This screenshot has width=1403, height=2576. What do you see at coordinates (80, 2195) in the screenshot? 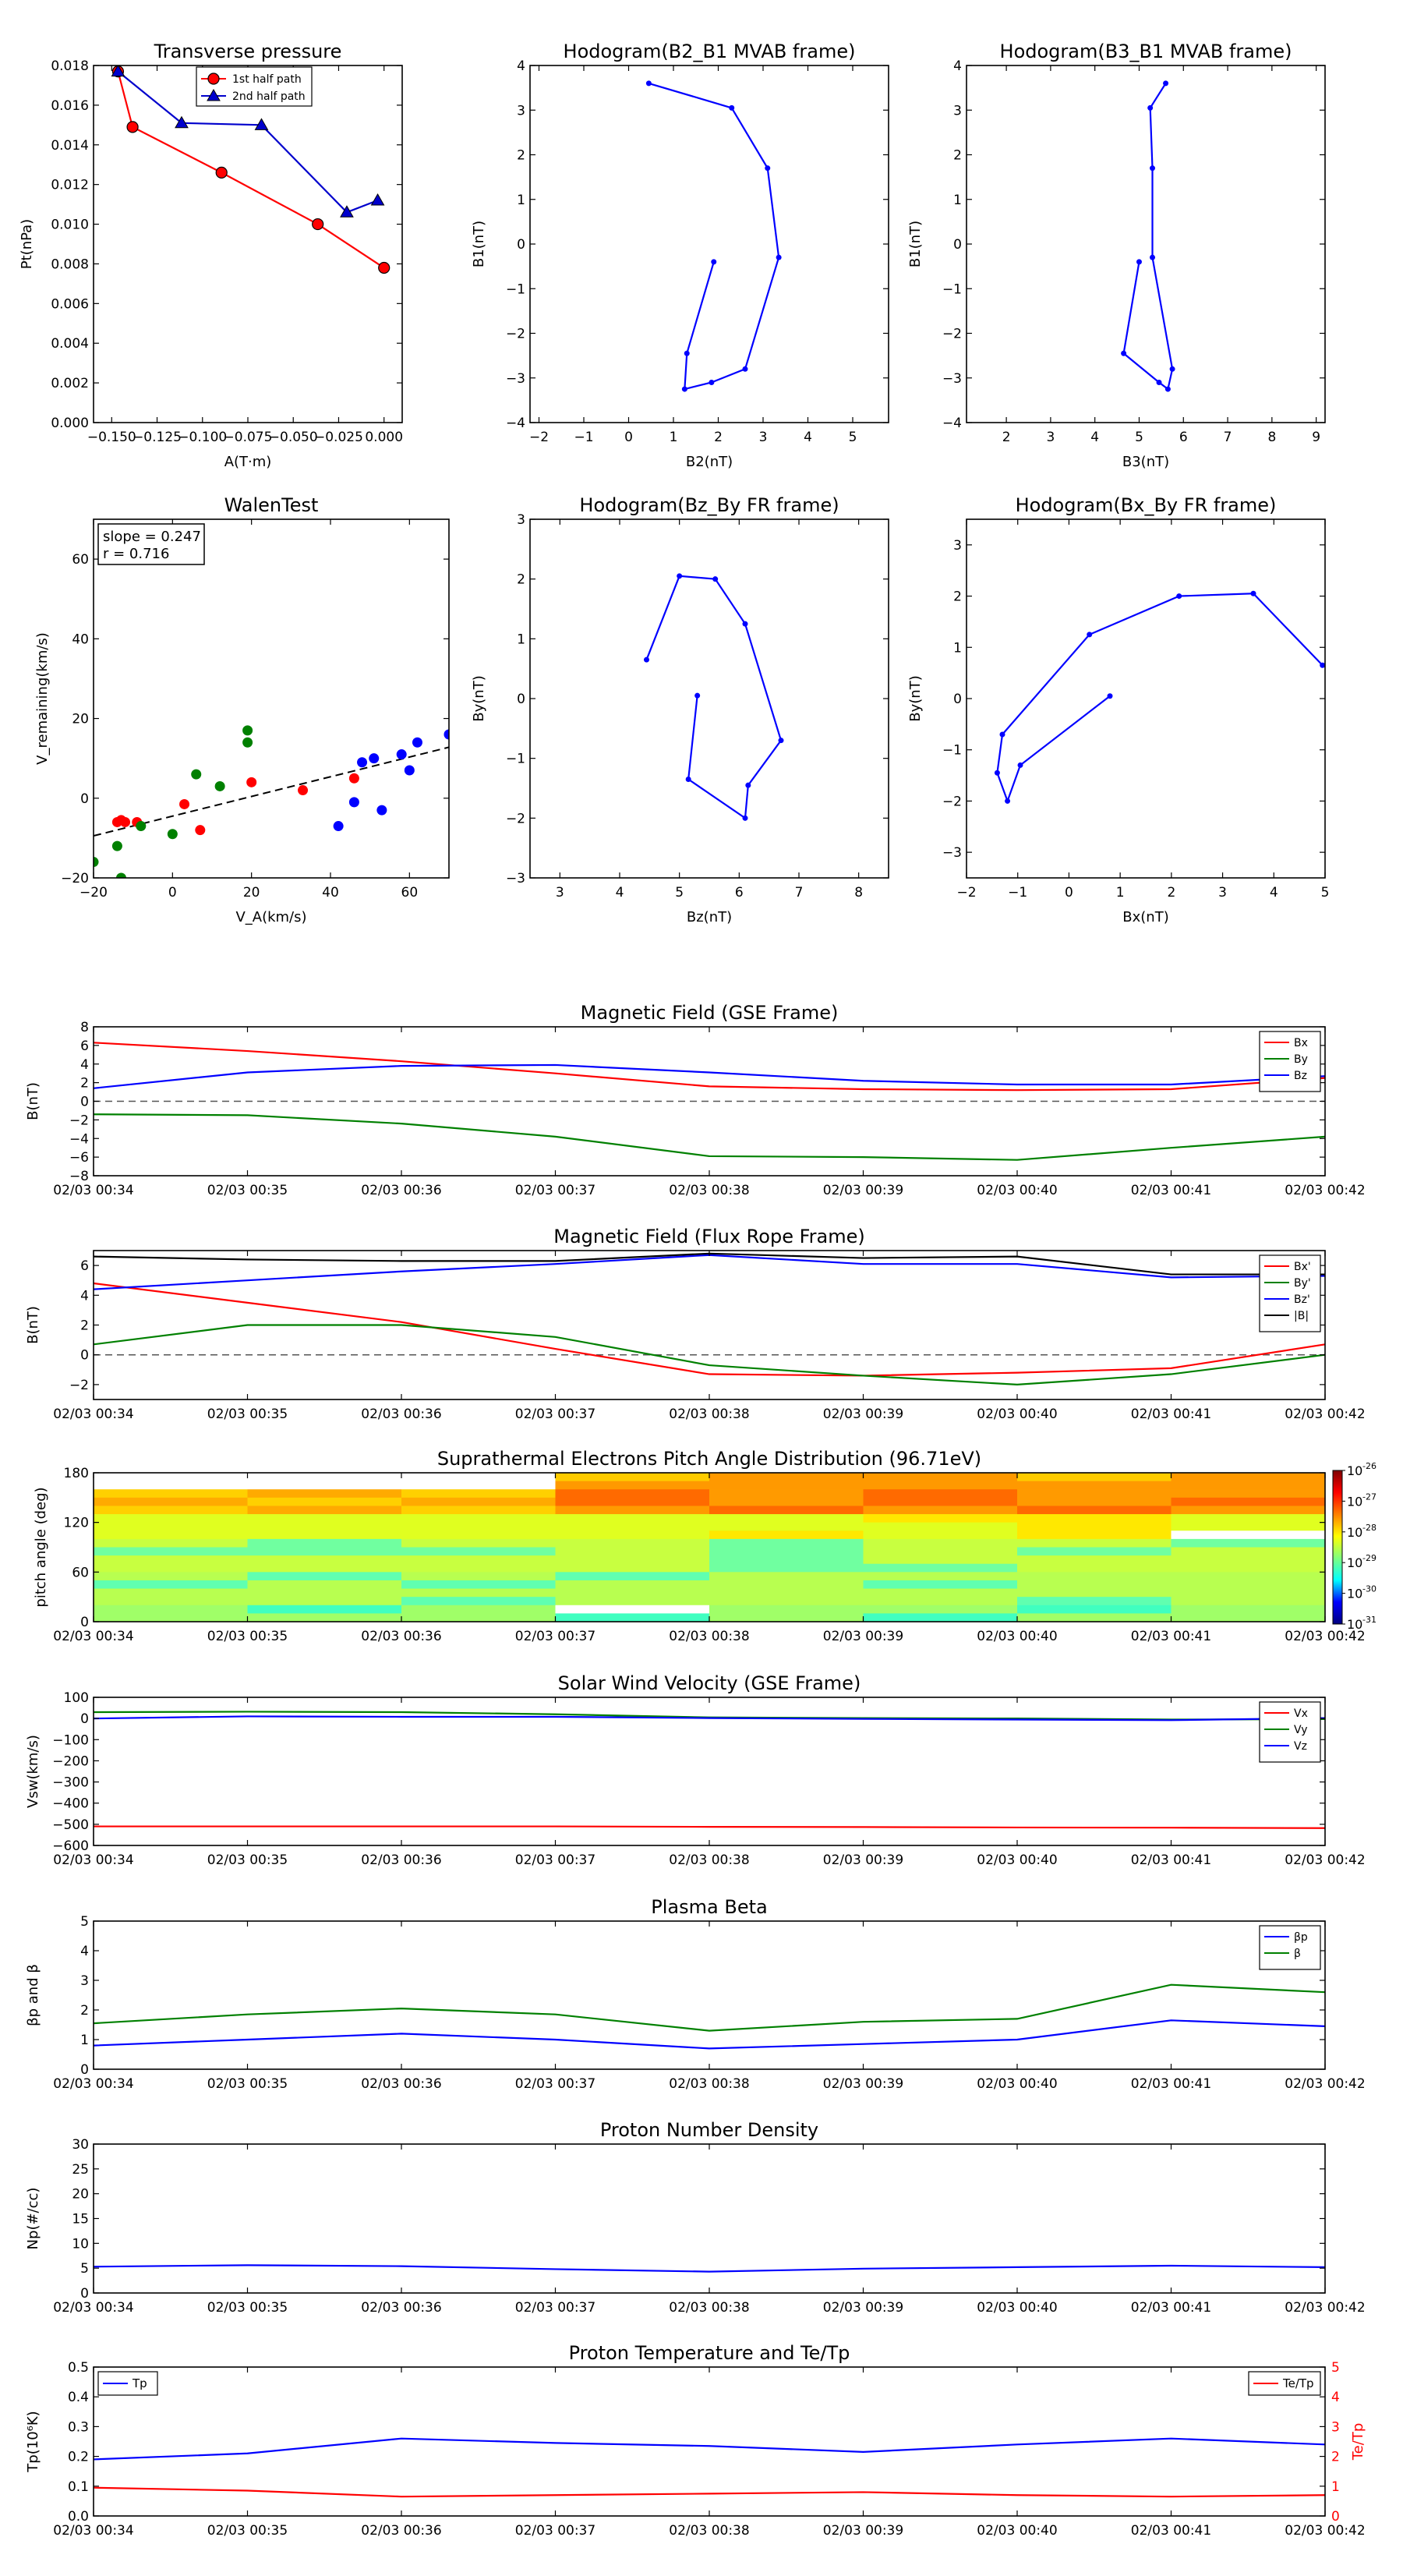
I see `y-tick-label: 20` at bounding box center [80, 2195].